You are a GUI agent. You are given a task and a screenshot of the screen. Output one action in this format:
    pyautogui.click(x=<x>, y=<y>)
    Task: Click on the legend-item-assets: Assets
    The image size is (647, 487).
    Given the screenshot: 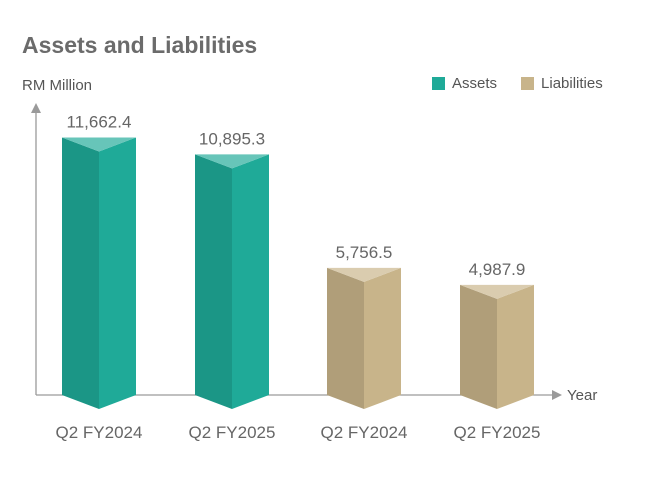 What is the action you would take?
    pyautogui.click(x=464, y=83)
    